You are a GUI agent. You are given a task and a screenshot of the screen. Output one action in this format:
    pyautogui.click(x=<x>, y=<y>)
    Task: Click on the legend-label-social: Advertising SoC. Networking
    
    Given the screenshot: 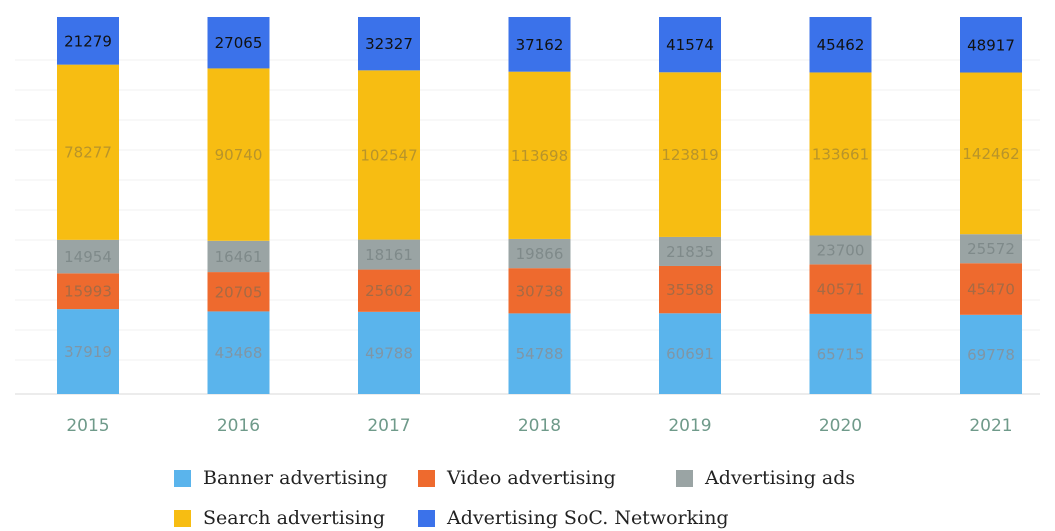 What is the action you would take?
    pyautogui.click(x=588, y=518)
    